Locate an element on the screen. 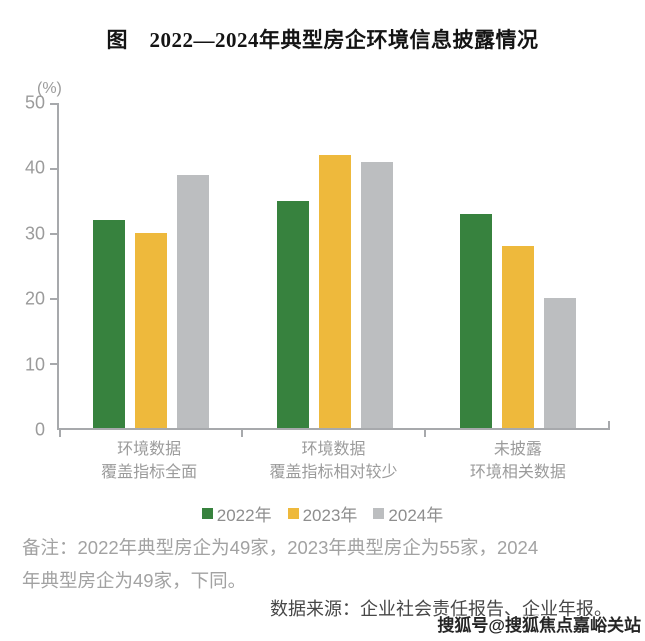 The image size is (645, 641). legend-item-2024年: 2024年 is located at coordinates (408, 513).